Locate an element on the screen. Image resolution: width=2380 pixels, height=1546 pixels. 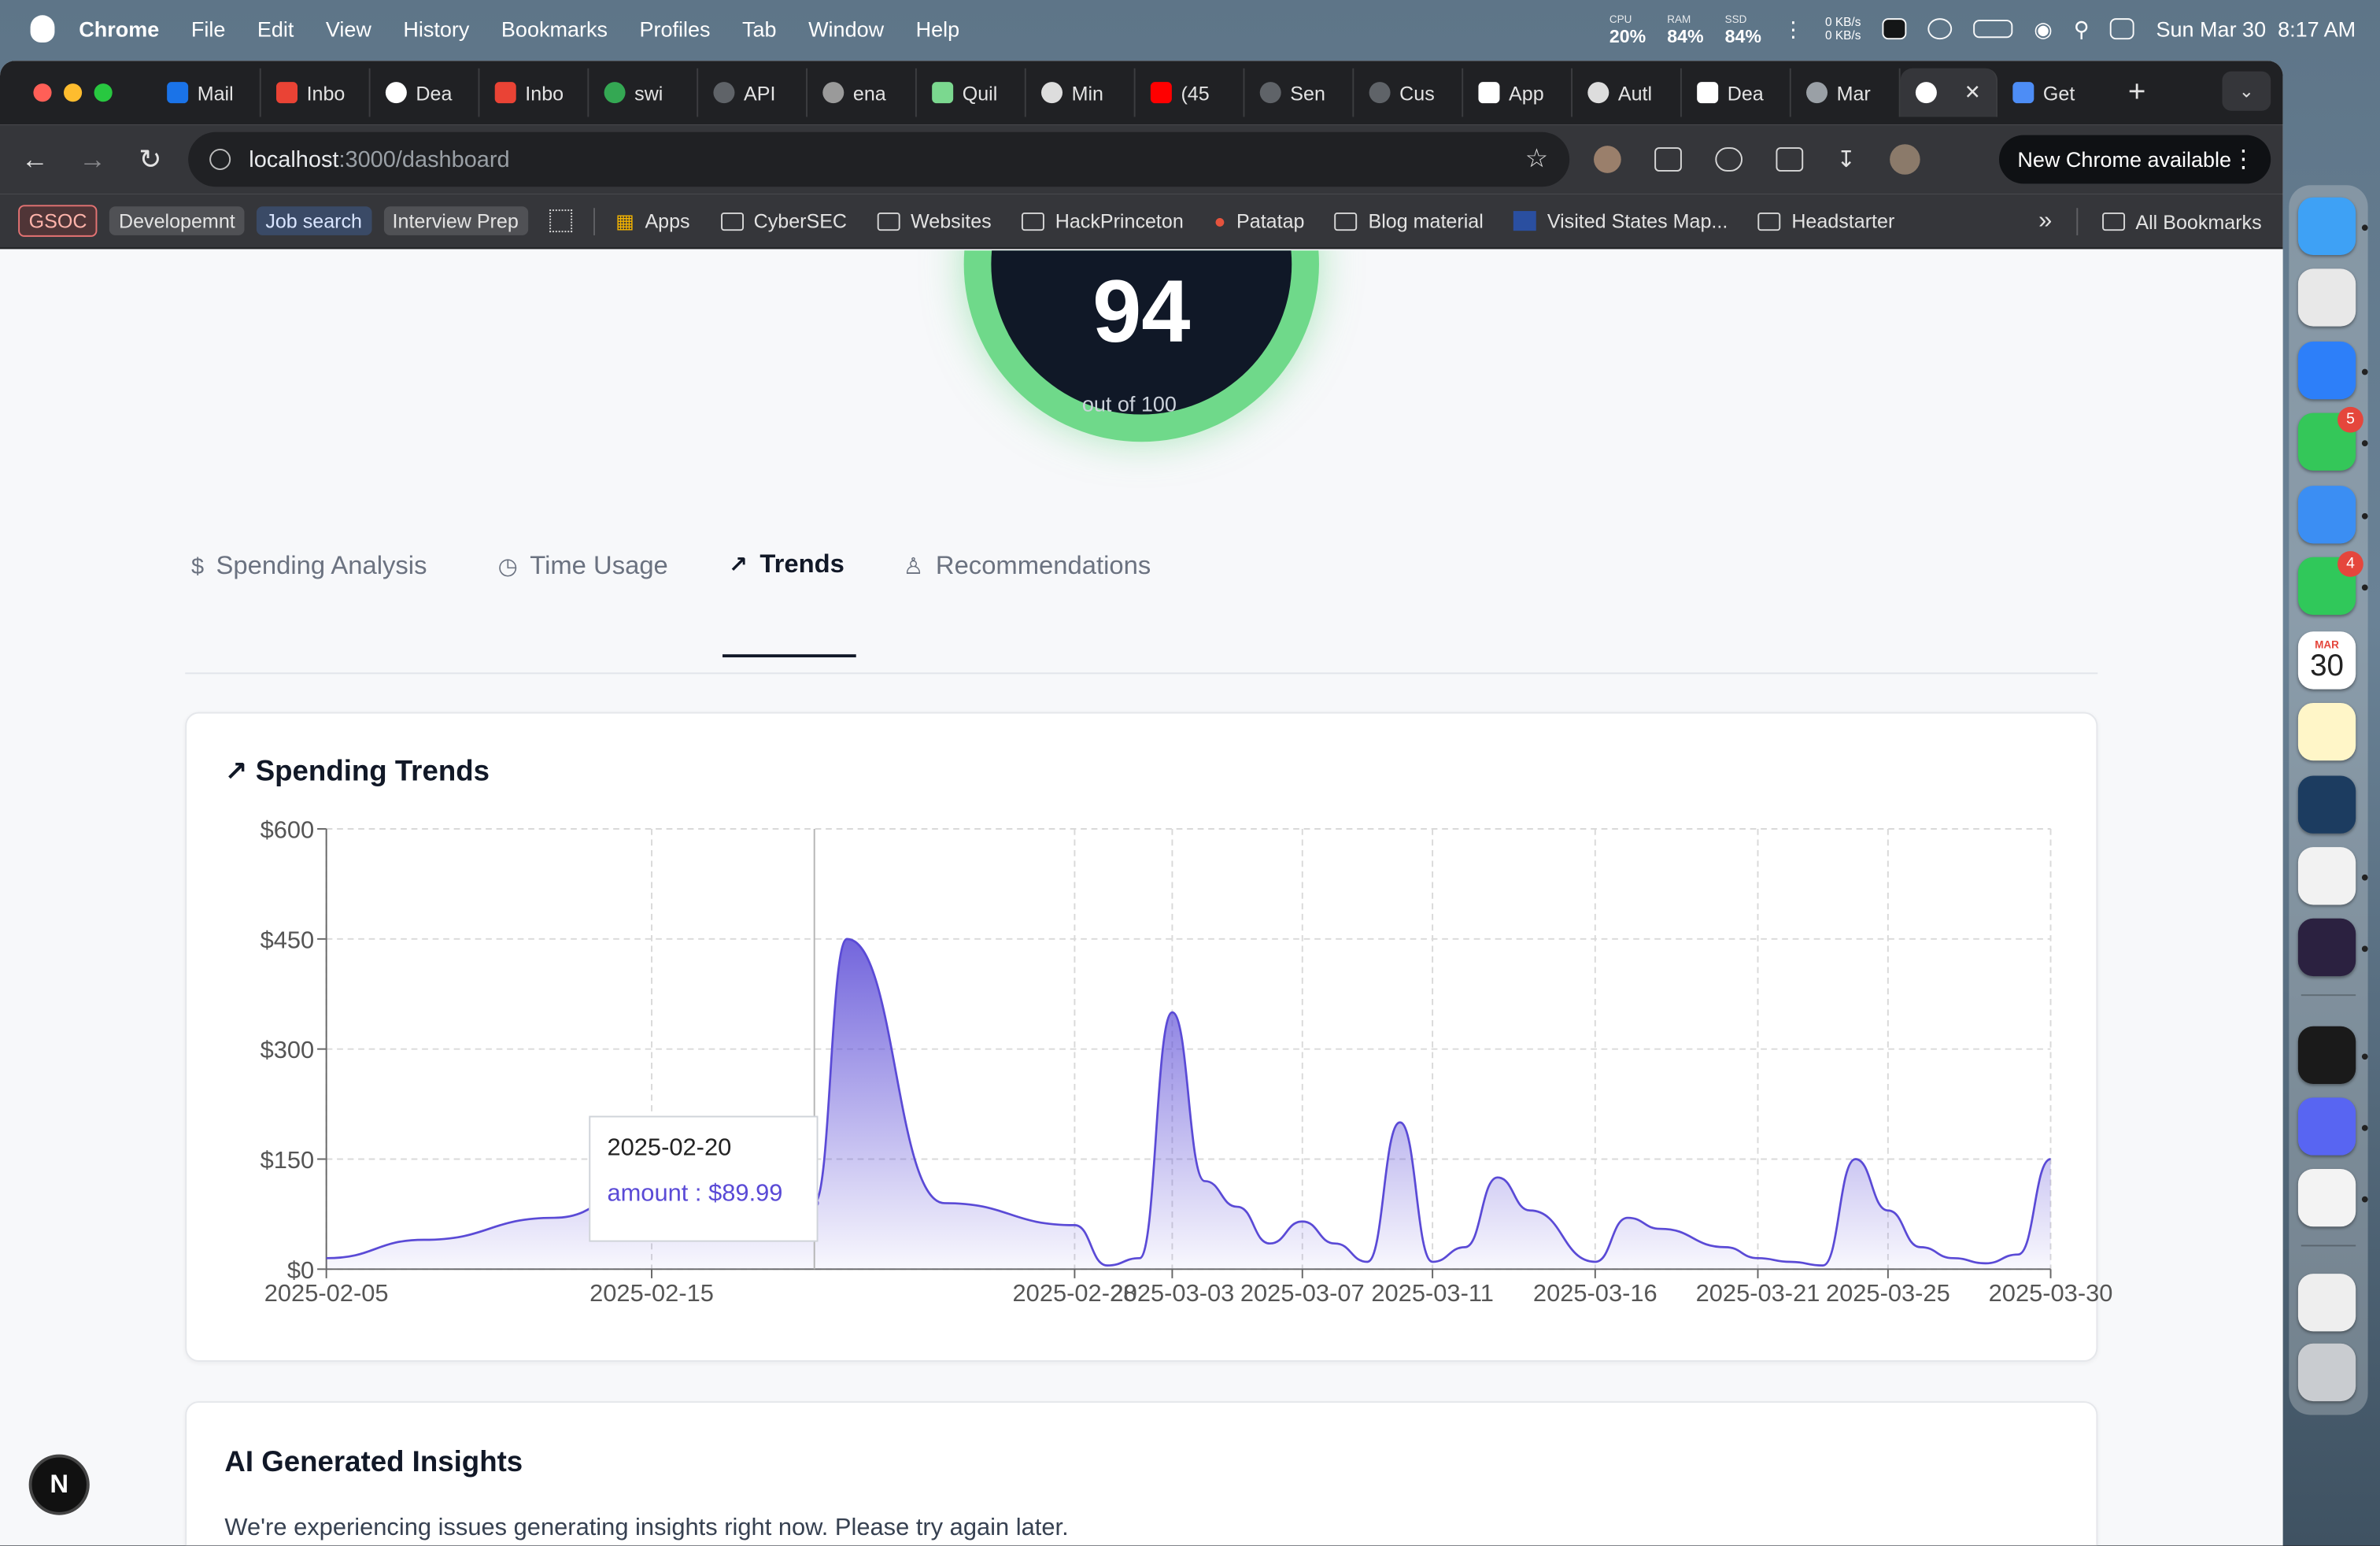
browser-tab: Autl is located at coordinates (1627, 93).